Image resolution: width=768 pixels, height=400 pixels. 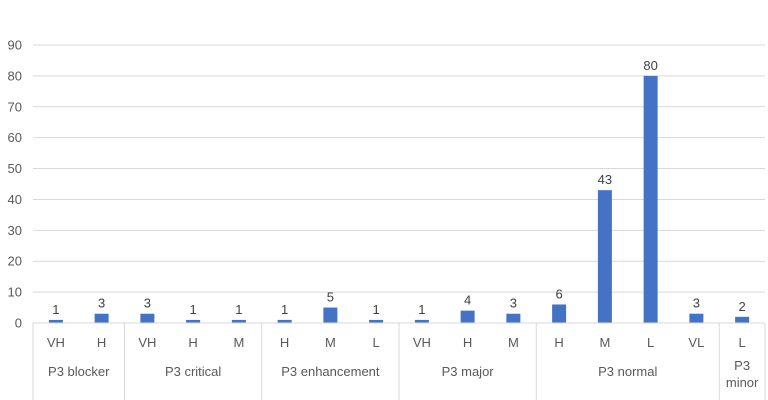 I want to click on y-tick-label: 50, so click(x=15, y=168).